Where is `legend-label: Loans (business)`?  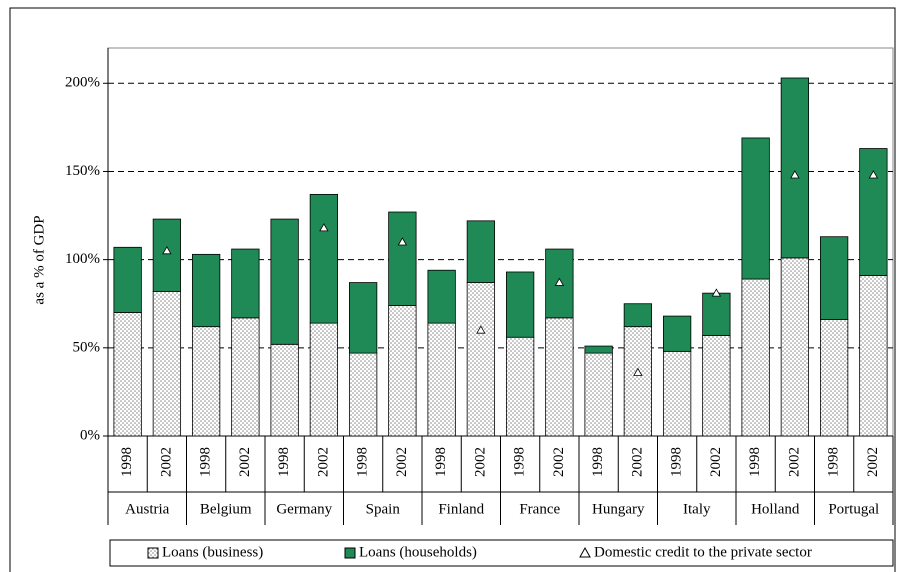 legend-label: Loans (business) is located at coordinates (212, 552).